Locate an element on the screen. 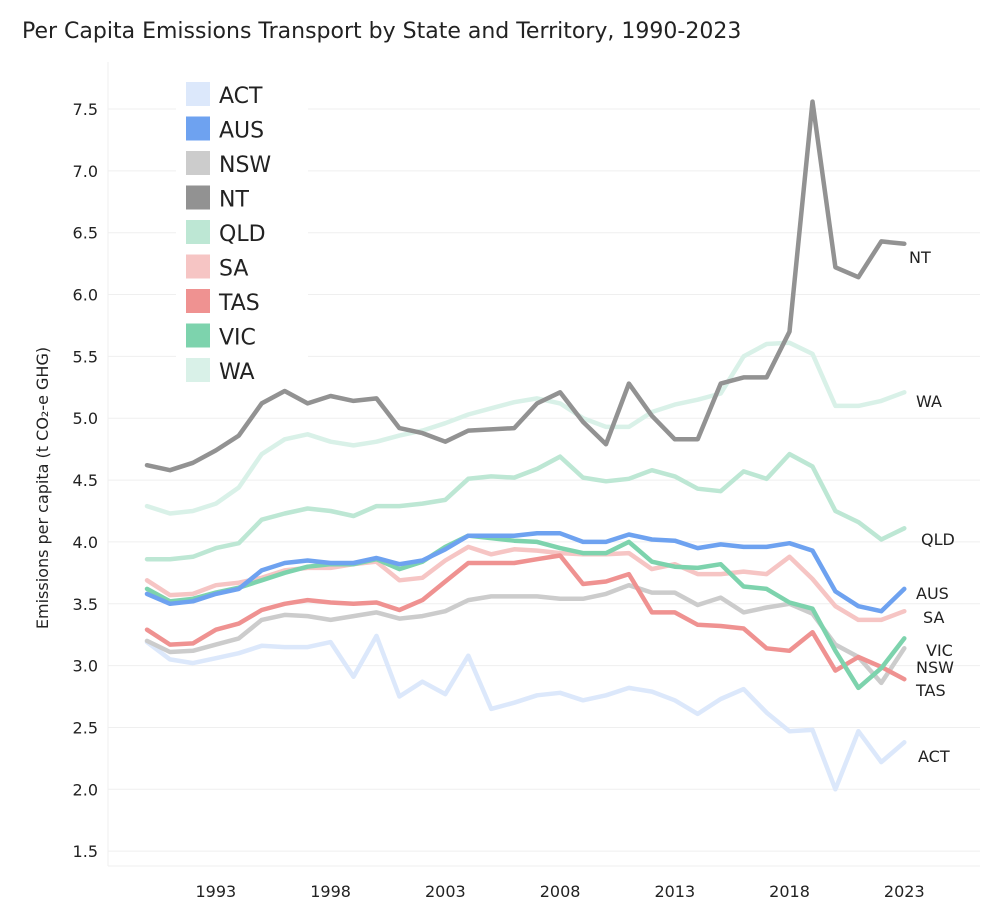 The width and height of the screenshot is (1006, 915). y-tick-labels: 1.5 2.0 2.5 3.0 3.5 4.0 4.5 5.0 5.5 6.0 6.5 7.0 7.5 is located at coordinates (85, 480).